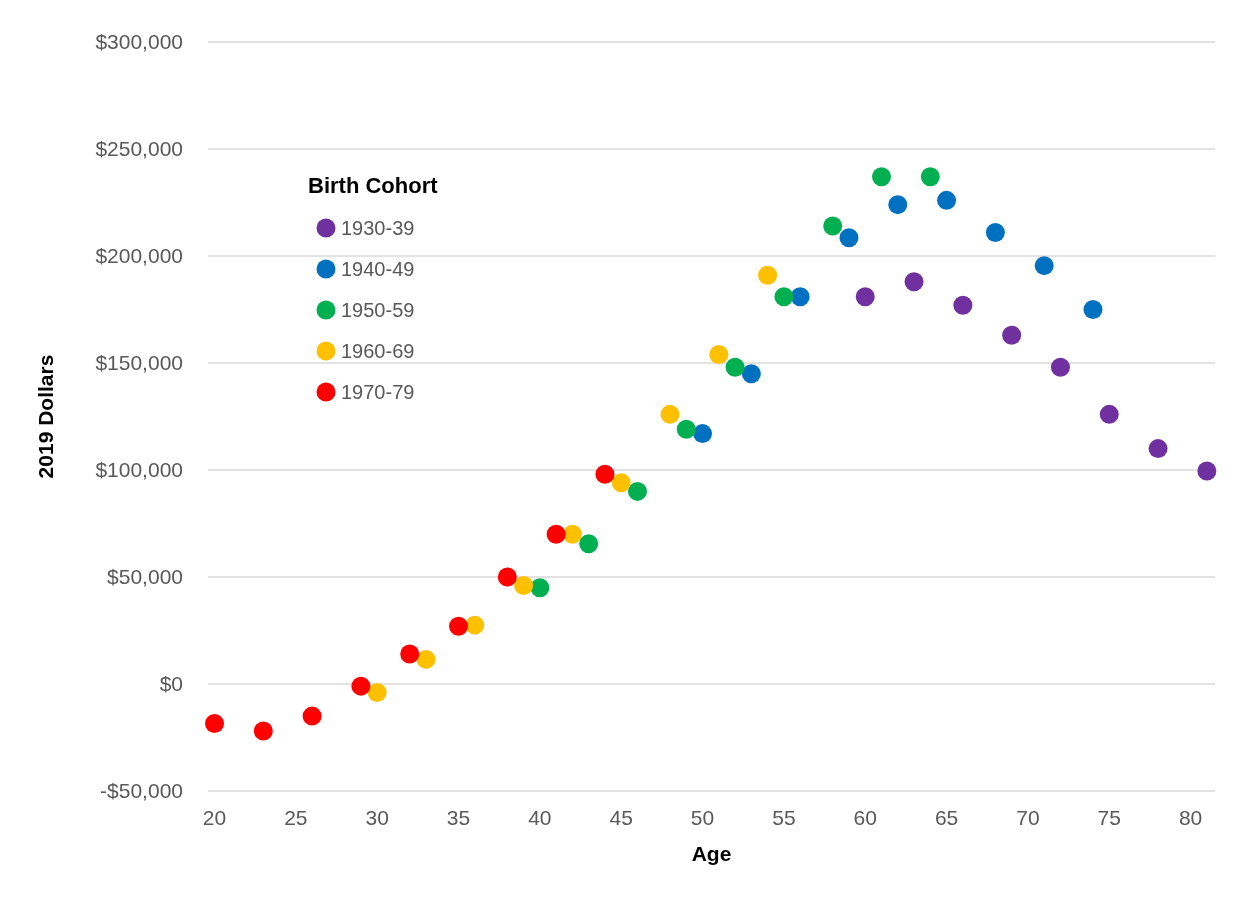  Describe the element at coordinates (378, 351) in the screenshot. I see `legend-label: 1960-69` at that location.